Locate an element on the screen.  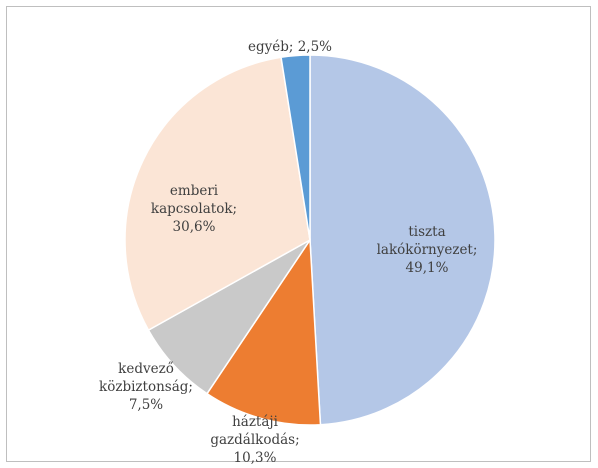
slice-label-1: háztáji gazdálkodás; 10,3% is located at coordinates (254, 440).